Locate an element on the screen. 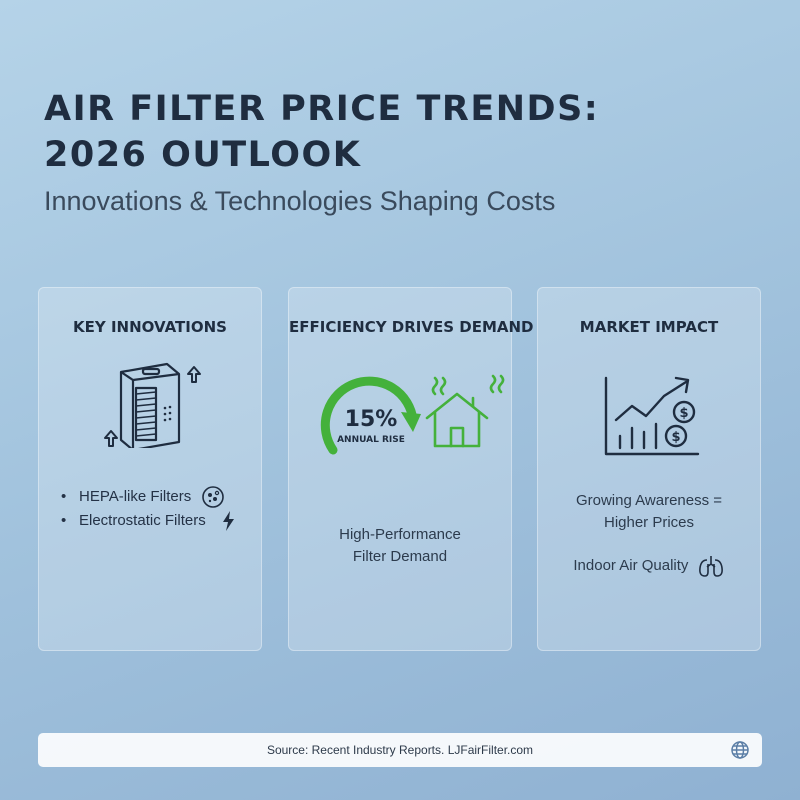 The width and height of the screenshot is (800, 800). list-item: • HEPA-like Filters is located at coordinates (149, 497).